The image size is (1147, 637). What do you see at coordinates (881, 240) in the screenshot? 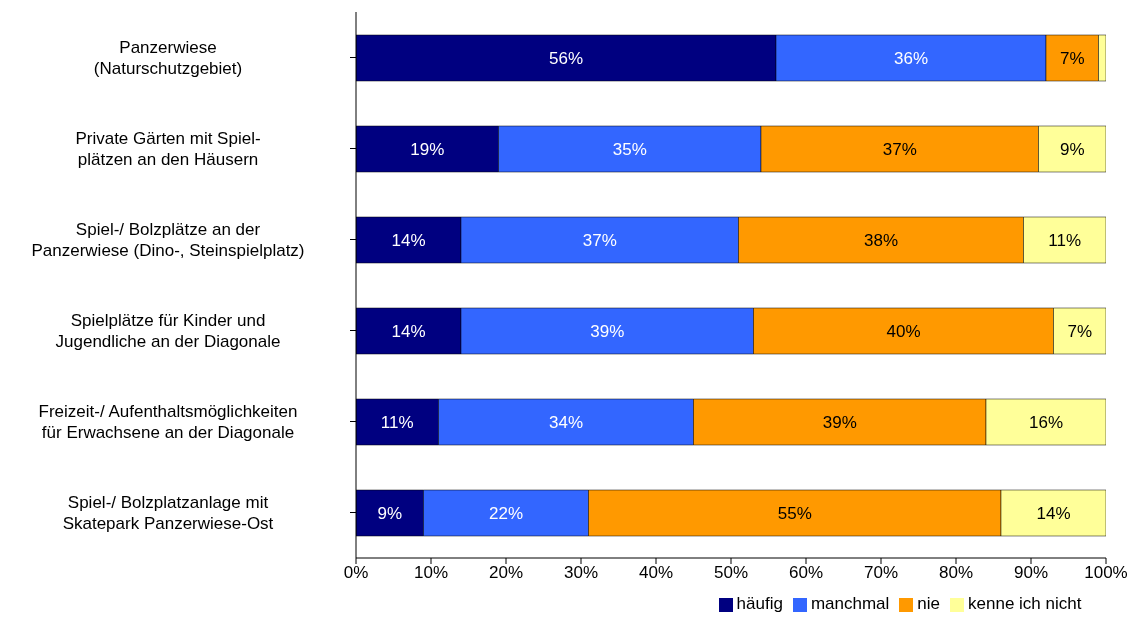
I see `data-label: 38%` at bounding box center [881, 240].